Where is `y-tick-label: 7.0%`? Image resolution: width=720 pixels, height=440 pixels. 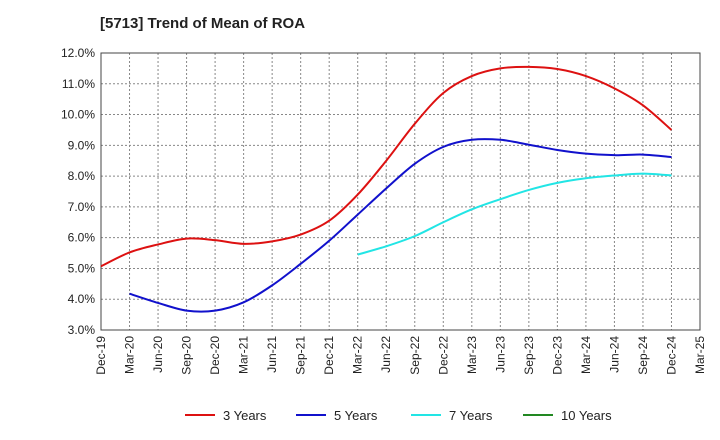 y-tick-label: 7.0% is located at coordinates (82, 207).